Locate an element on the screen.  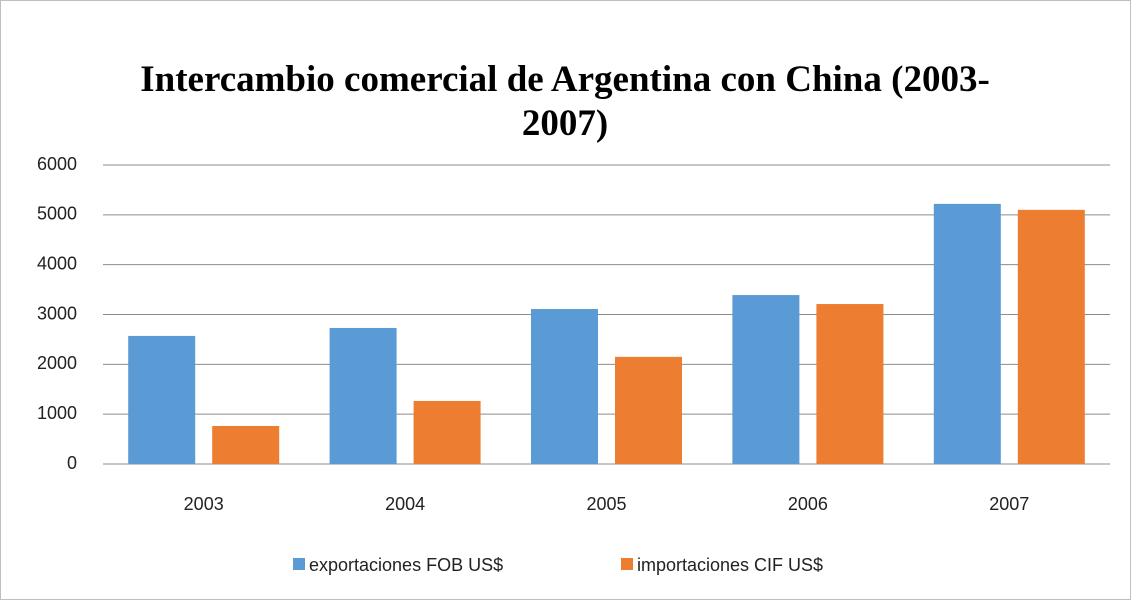
y-tick-label: 4000 is located at coordinates (57, 263).